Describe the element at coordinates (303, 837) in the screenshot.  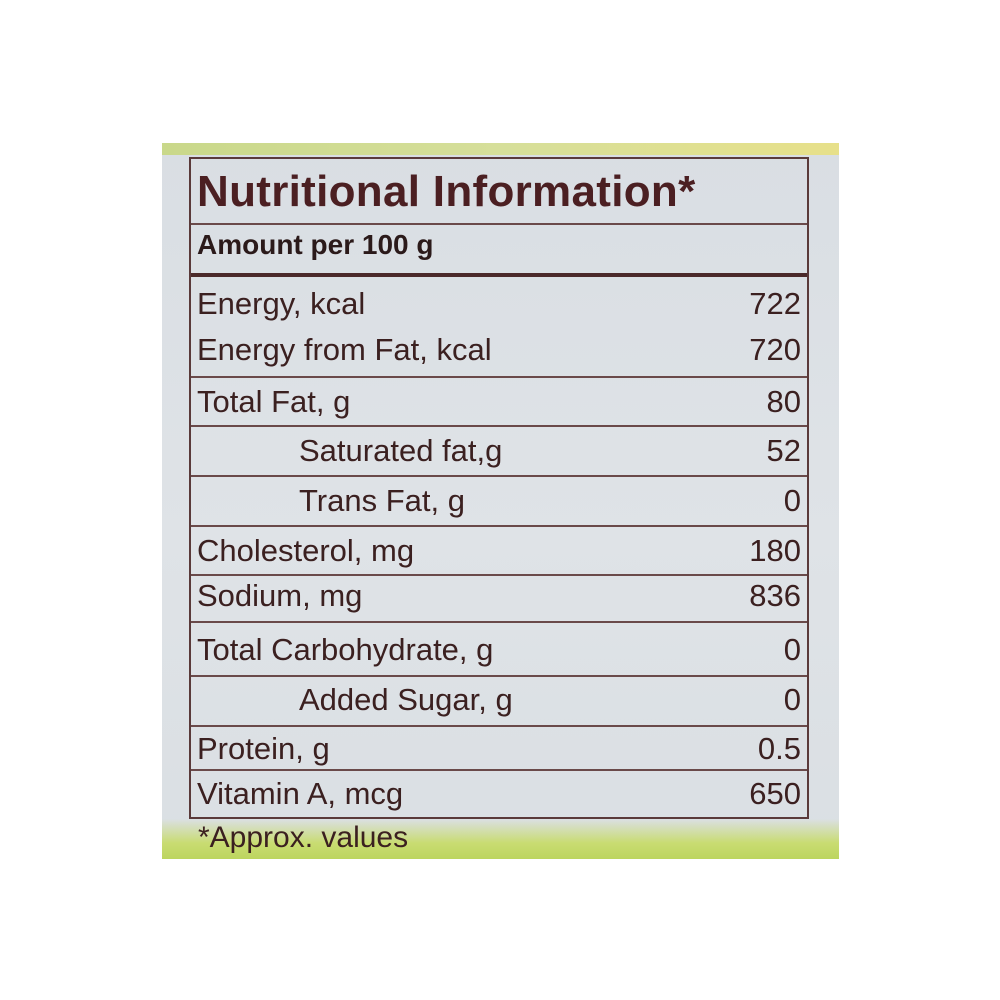
I see `footnote: *Approx. values` at that location.